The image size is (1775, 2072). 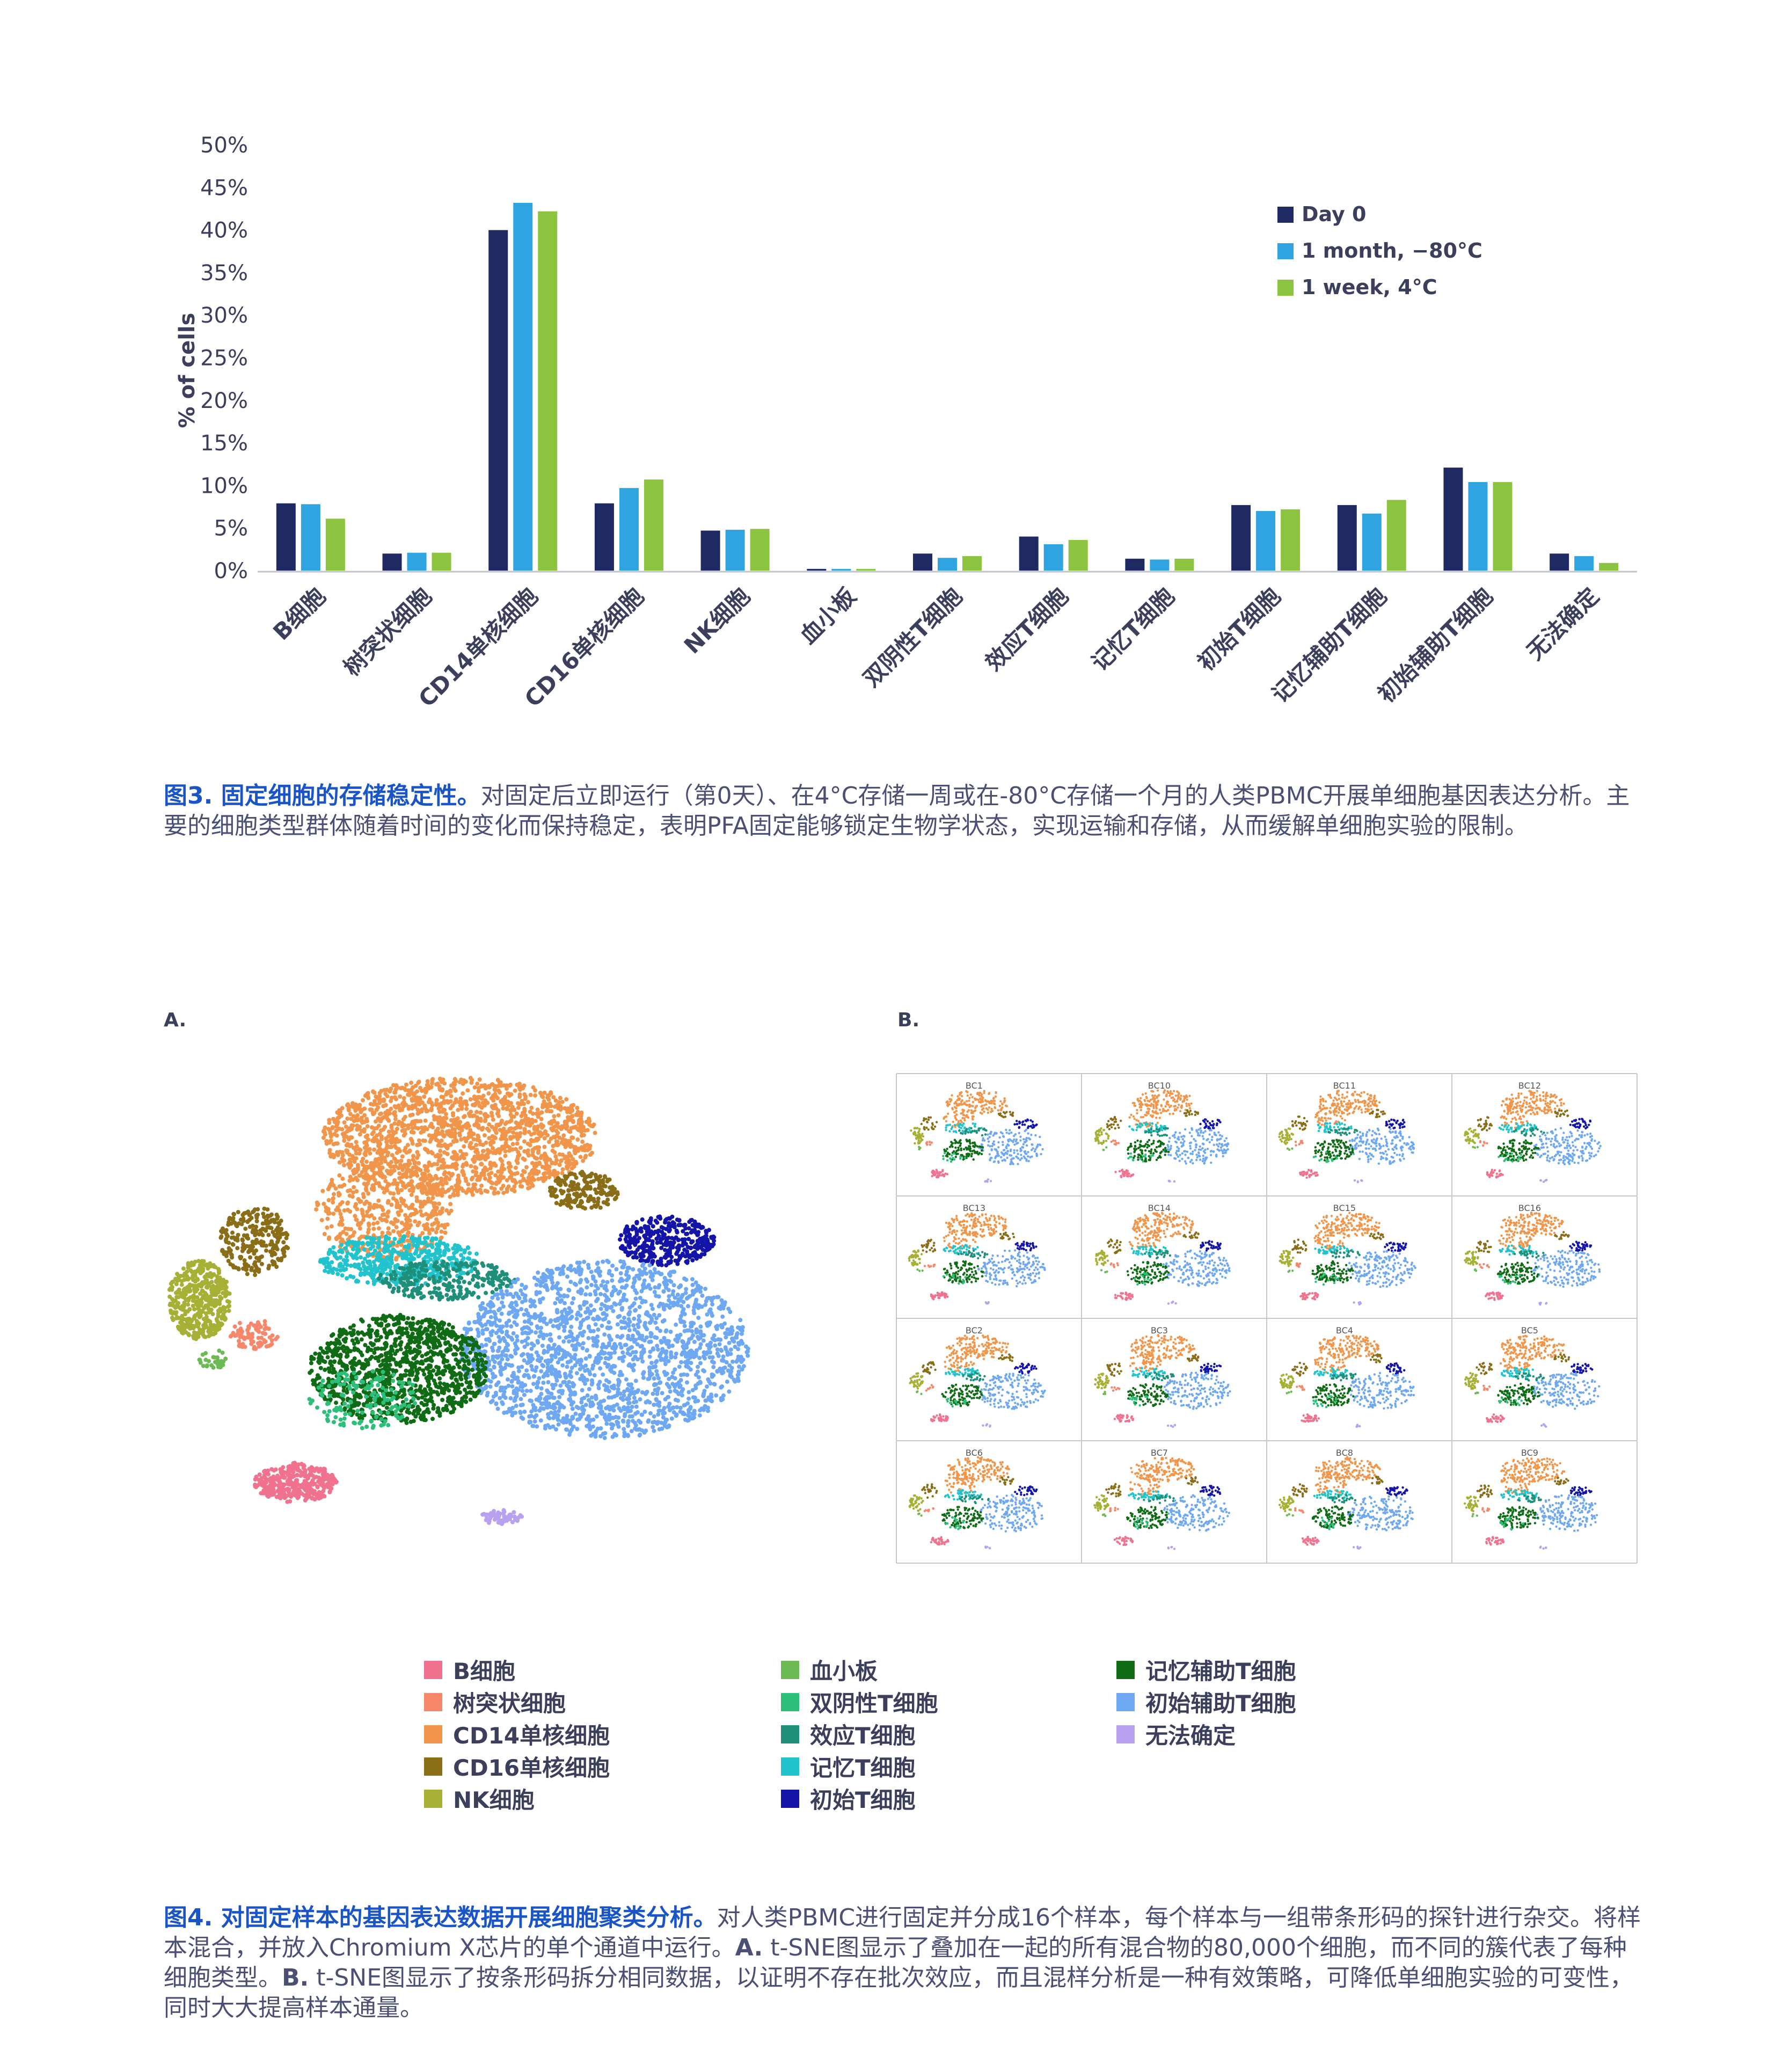 What do you see at coordinates (224, 358) in the screenshot?
I see `y-tick-label: 25%` at bounding box center [224, 358].